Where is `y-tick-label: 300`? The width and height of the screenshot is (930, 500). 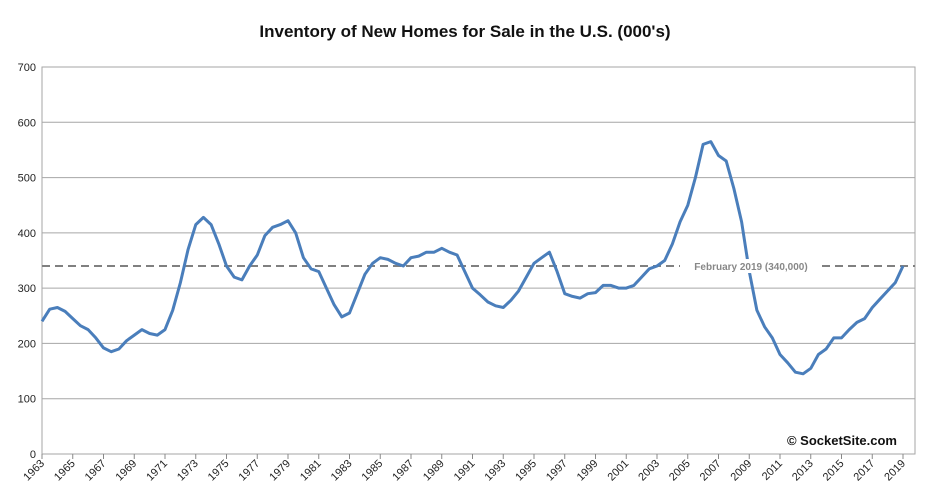 y-tick-label: 300 is located at coordinates (27, 289).